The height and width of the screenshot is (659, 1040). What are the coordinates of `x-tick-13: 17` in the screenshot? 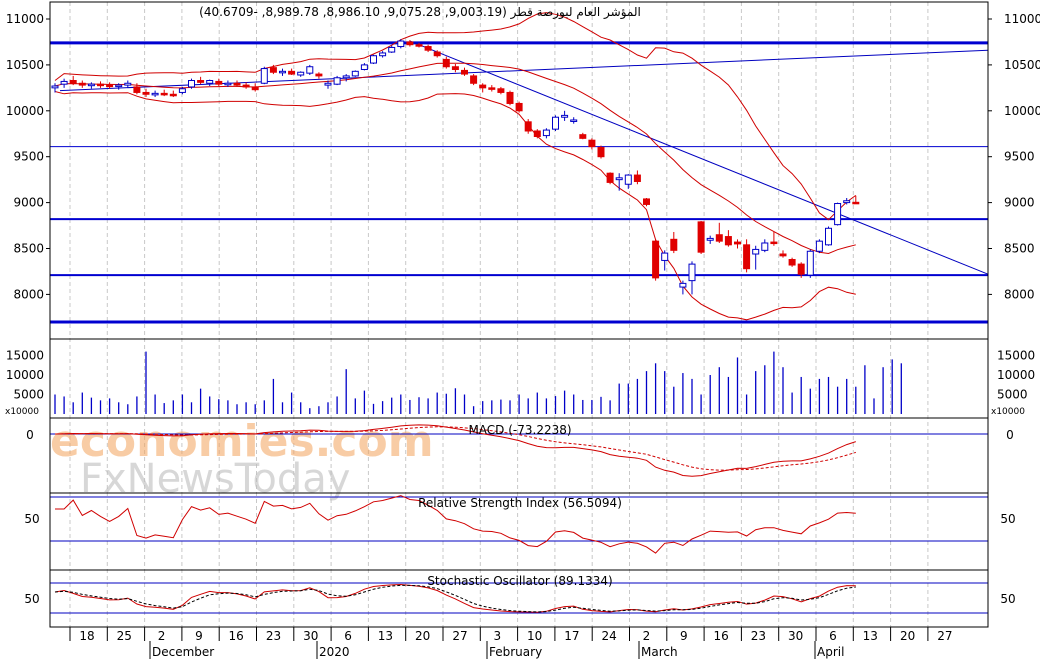 It's located at (571, 636).